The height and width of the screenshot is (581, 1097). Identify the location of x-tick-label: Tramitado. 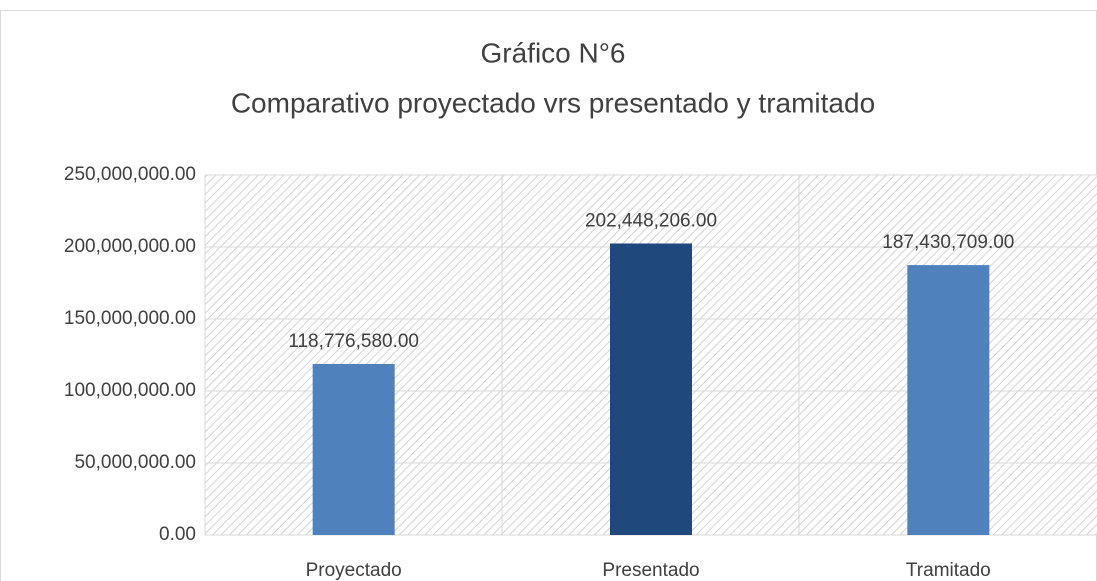
(948, 570).